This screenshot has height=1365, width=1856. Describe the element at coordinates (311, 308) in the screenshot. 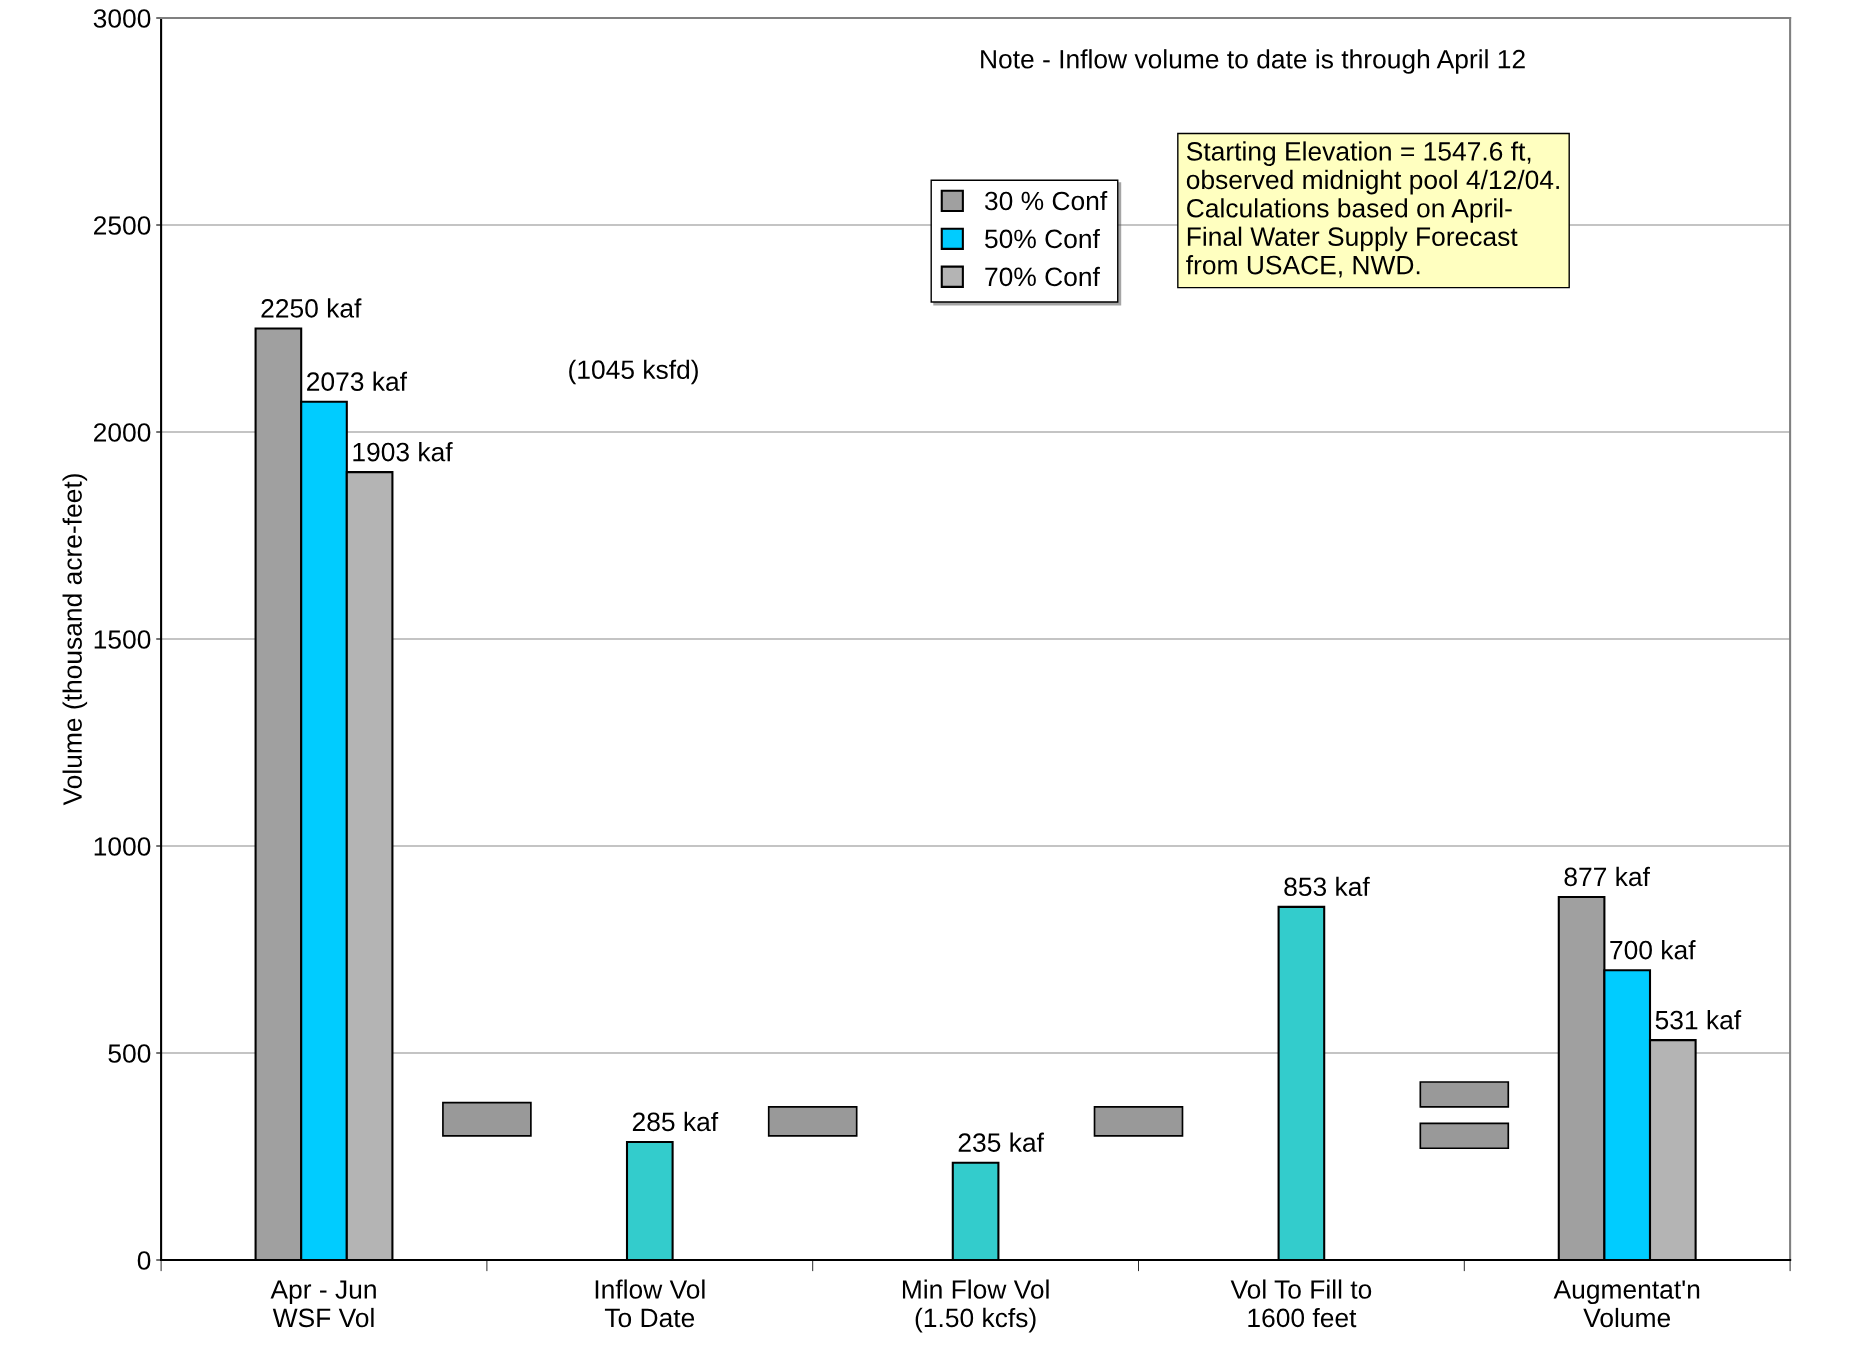

I see `data-label: 2250 kaf` at that location.